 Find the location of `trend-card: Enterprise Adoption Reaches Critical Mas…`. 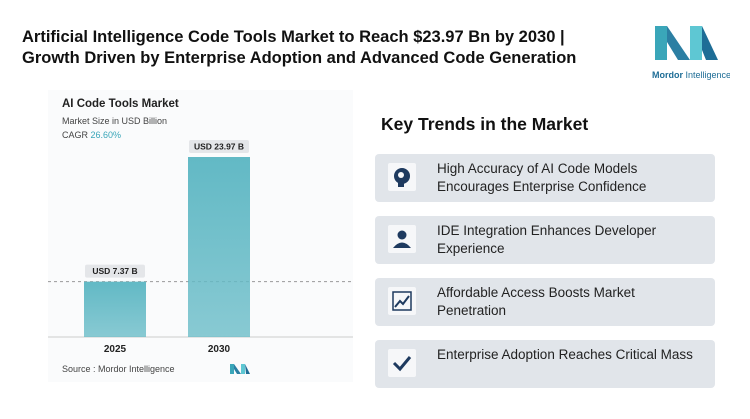

trend-card: Enterprise Adoption Reaches Critical Mas… is located at coordinates (545, 364).